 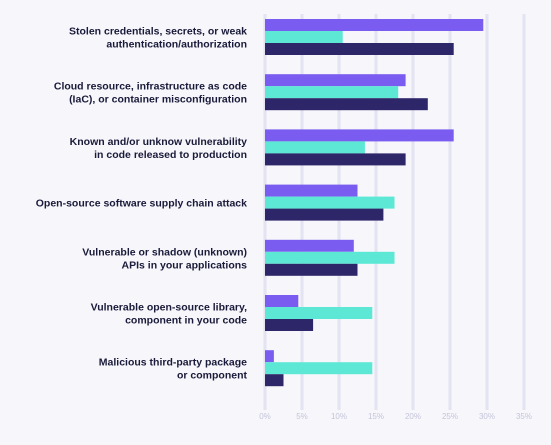 I want to click on bar-cat3-series1, so click(x=330, y=202).